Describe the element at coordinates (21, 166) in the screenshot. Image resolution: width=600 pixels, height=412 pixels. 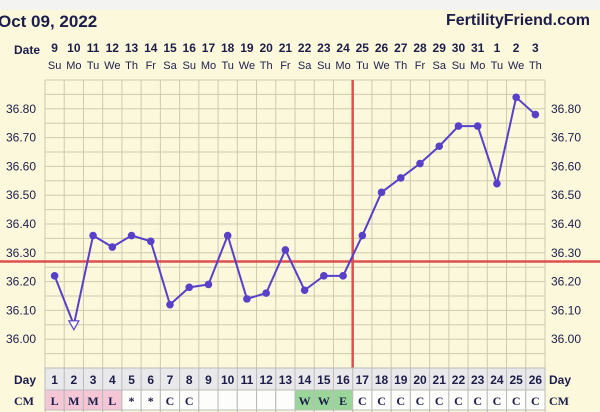
I see `y-tick-label-left: 36.60` at that location.